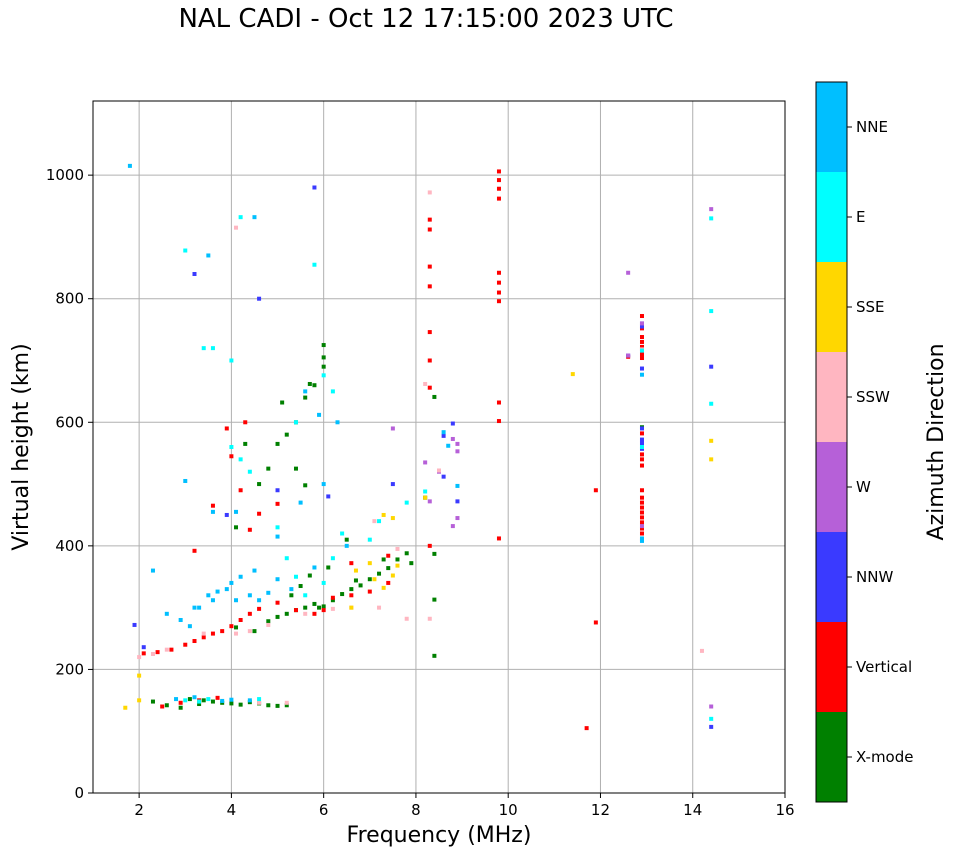  Describe the element at coordinates (232, 810) in the screenshot. I see `x-tick-label: 4` at that location.